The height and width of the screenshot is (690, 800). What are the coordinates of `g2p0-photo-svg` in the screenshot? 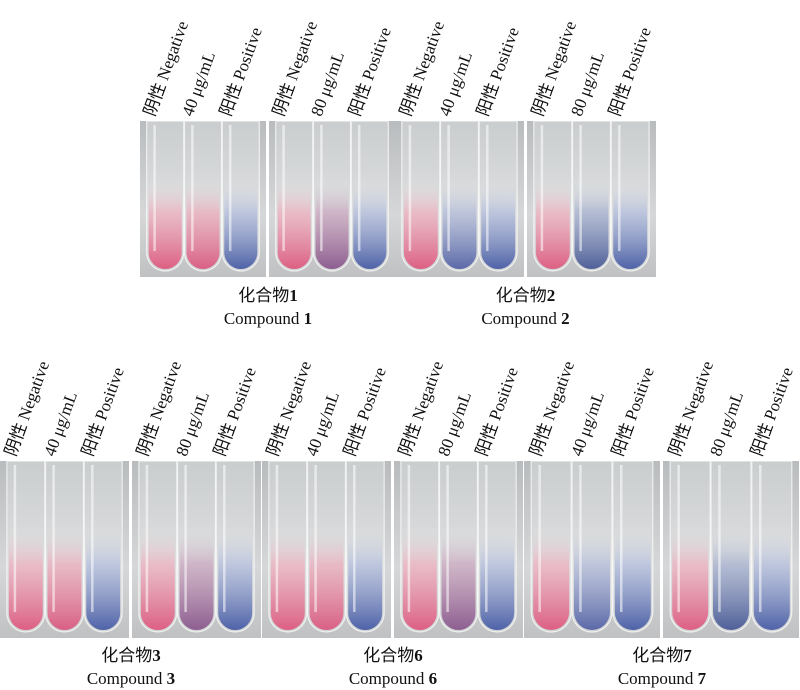 It's located at (64, 549).